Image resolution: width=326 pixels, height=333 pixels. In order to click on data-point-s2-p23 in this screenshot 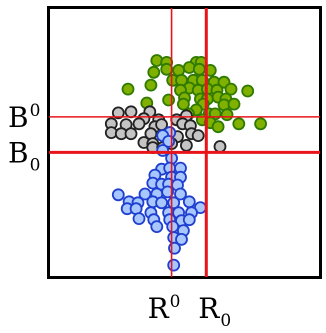, I will do `click(162, 203)`.